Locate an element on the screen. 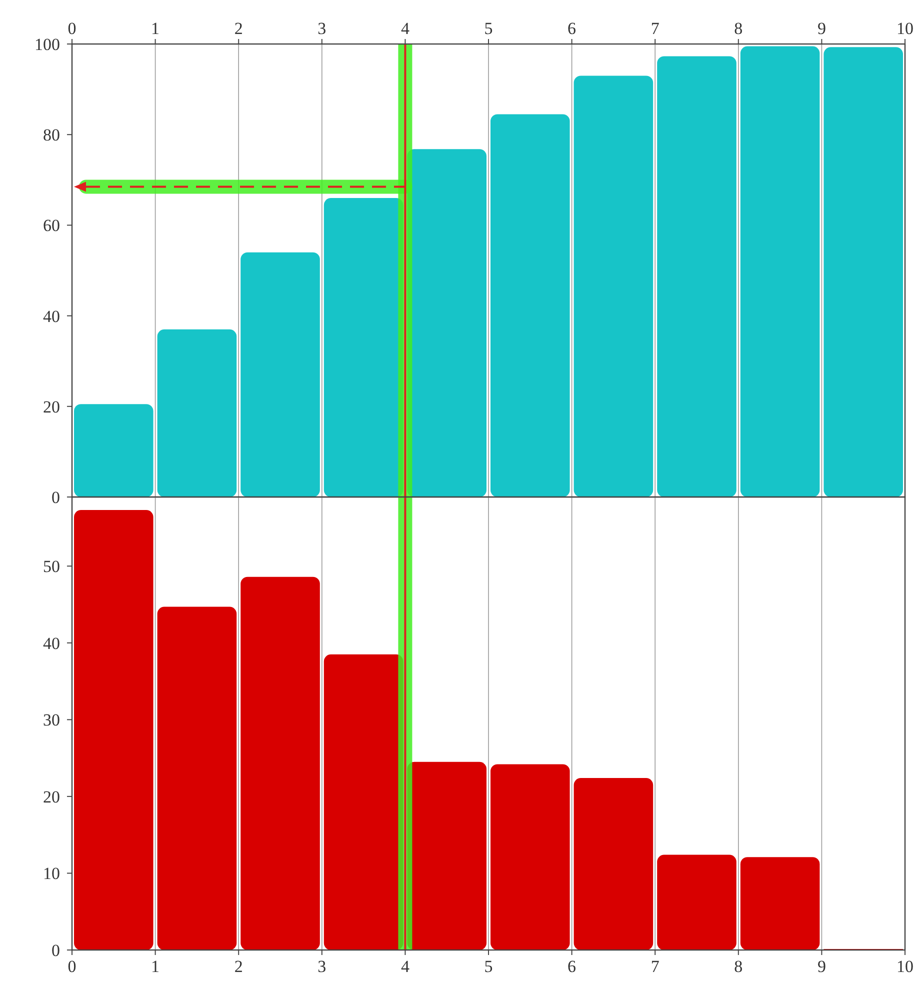 The height and width of the screenshot is (989, 919). y-tick-label: 30 is located at coordinates (51, 720).